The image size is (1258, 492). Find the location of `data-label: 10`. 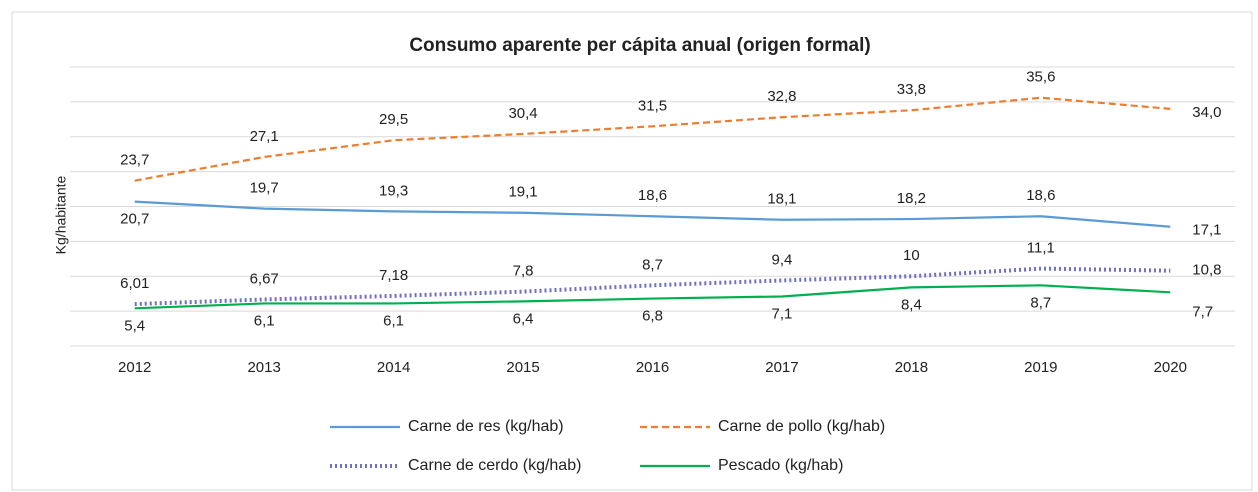

data-label: 10 is located at coordinates (911, 255).